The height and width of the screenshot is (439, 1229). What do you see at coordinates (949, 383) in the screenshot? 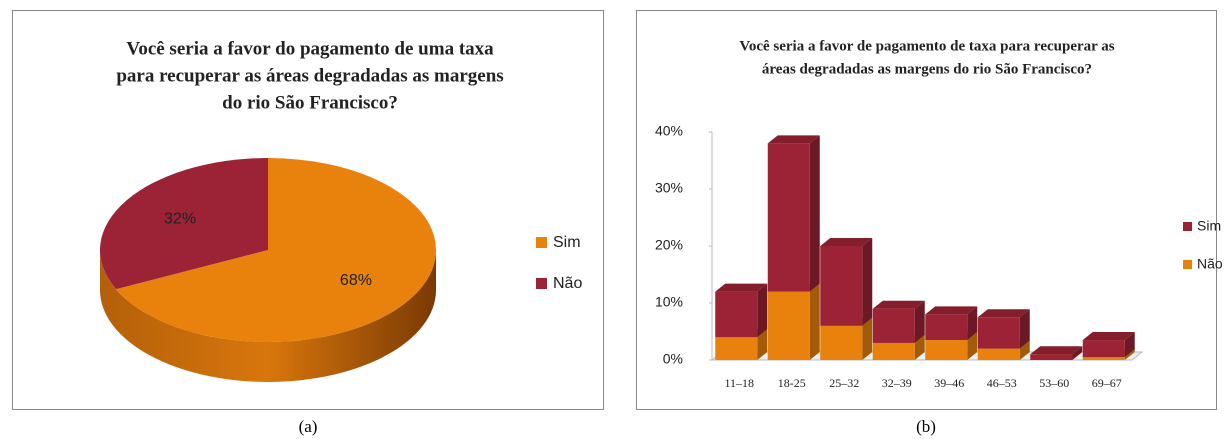
I see `x-tick-label: 39–46` at bounding box center [949, 383].